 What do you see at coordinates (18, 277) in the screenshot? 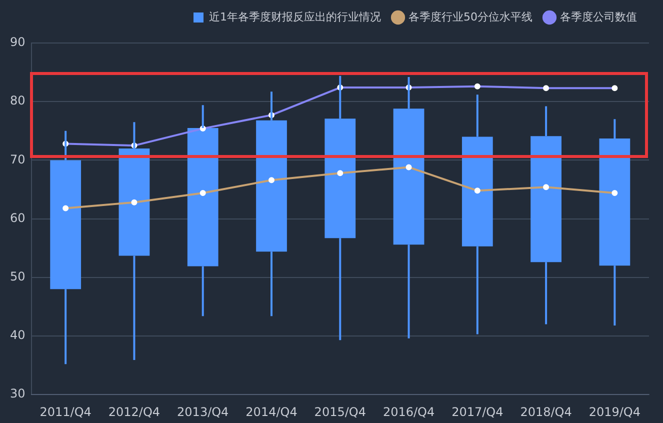
I see `y-tick-label: 50` at bounding box center [18, 277].